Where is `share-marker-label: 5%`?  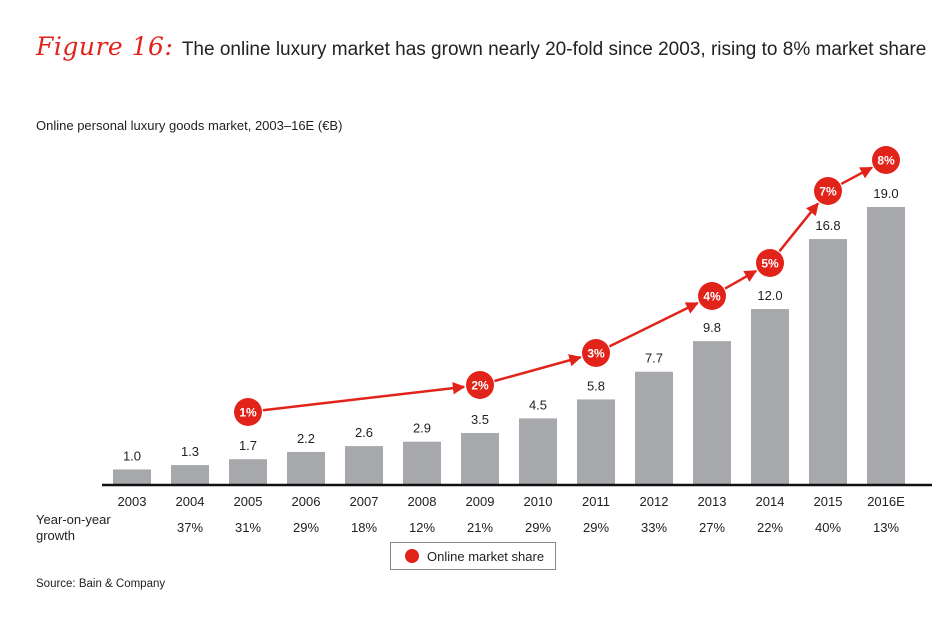
share-marker-label: 5% is located at coordinates (770, 264).